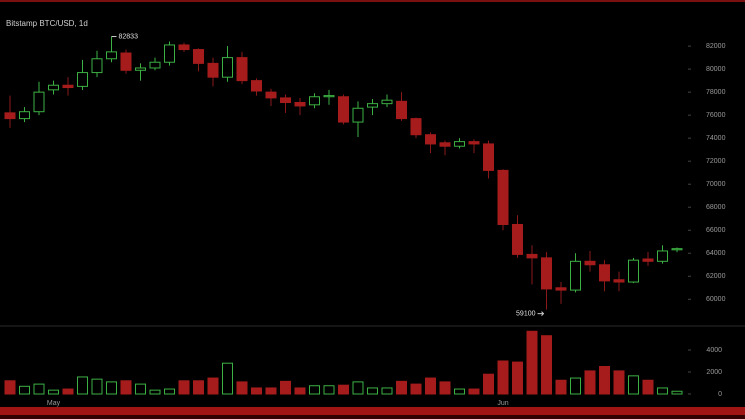 This screenshot has height=419, width=745. I want to click on y-tick-label: 60000, so click(716, 299).